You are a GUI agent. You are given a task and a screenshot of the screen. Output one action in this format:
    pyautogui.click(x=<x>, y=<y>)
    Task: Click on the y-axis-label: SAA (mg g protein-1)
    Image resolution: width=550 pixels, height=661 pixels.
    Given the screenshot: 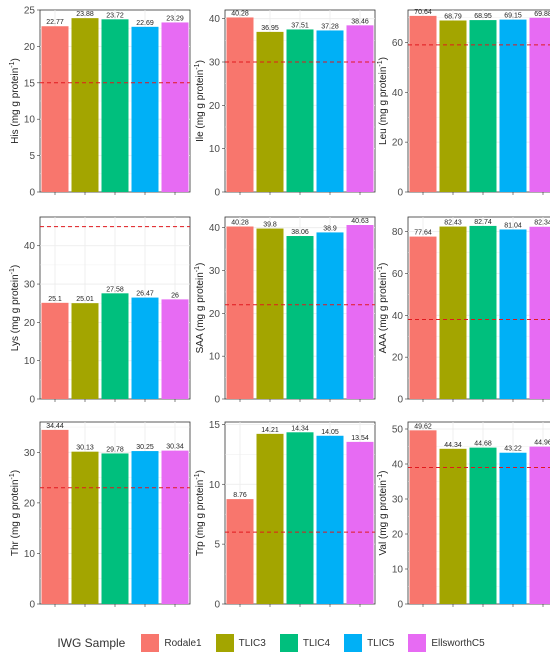 What is the action you would take?
    pyautogui.click(x=200, y=308)
    